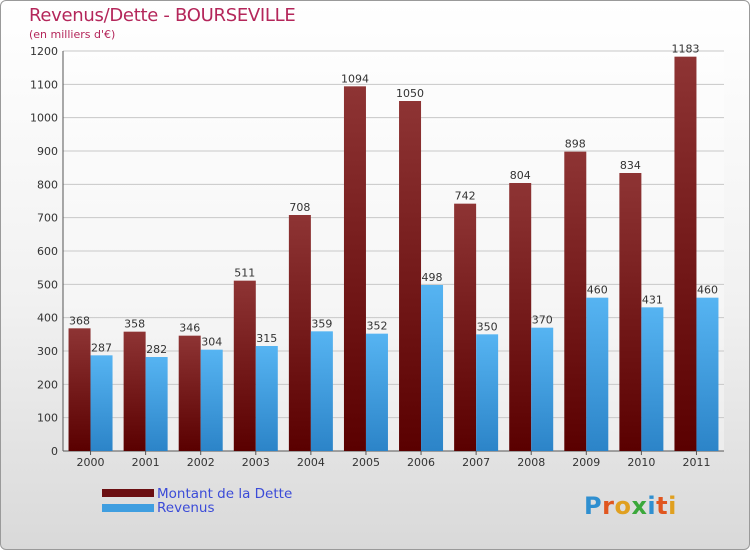 Image resolution: width=750 pixels, height=550 pixels. What do you see at coordinates (465, 196) in the screenshot?
I see `debt-value-label: 742` at bounding box center [465, 196].